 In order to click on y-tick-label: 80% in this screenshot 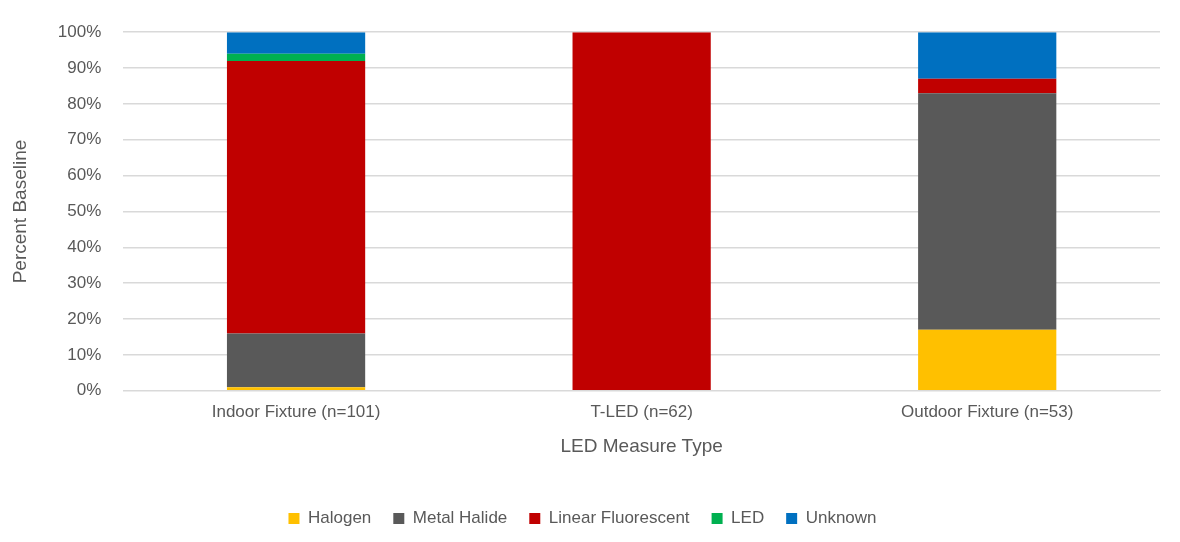, I will do `click(84, 103)`.